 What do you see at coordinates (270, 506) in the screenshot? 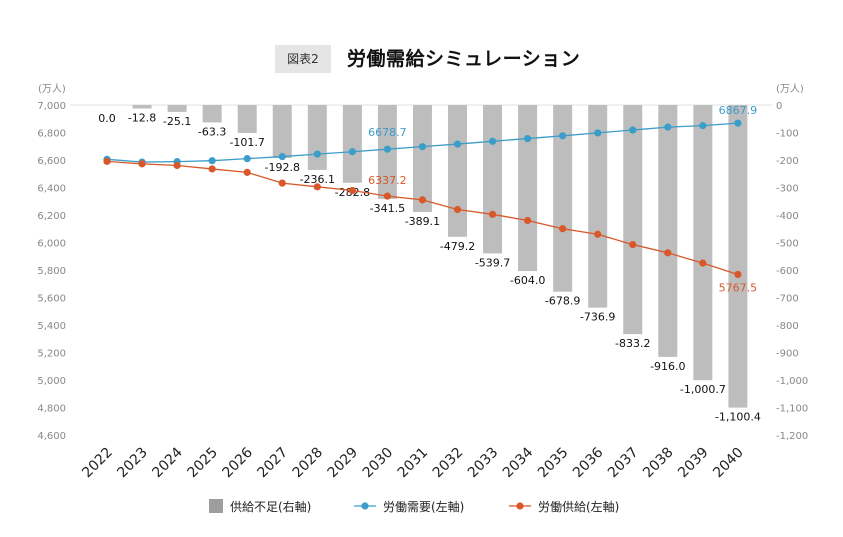
I see `legend-shortage-label: 供給不足(右軸)` at bounding box center [270, 506].